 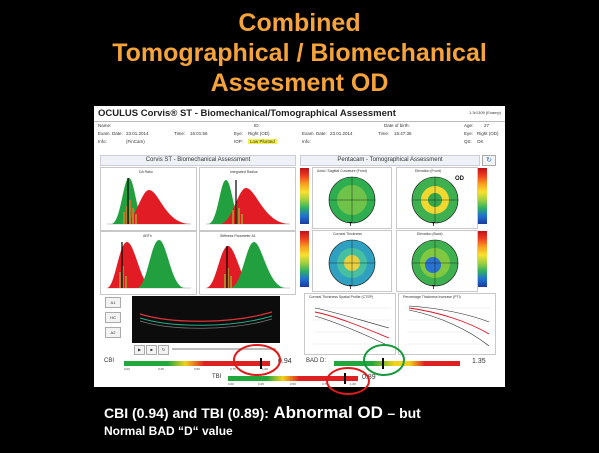 I want to click on time-label-1: Time:, so click(x=180, y=133).